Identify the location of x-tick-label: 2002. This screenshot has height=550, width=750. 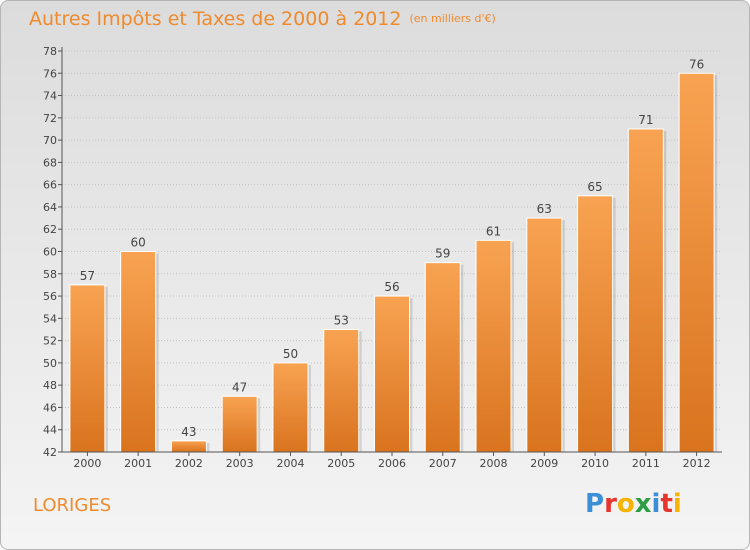
(189, 463).